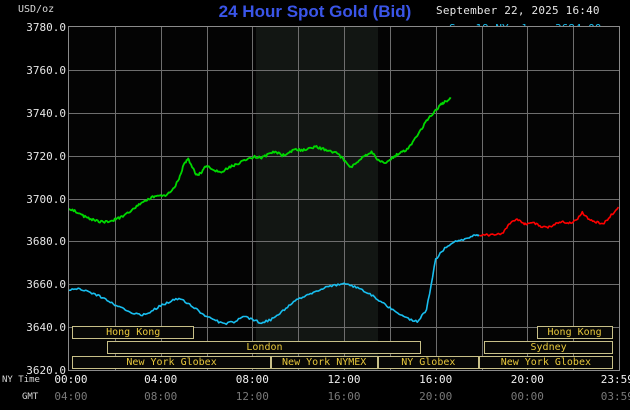  I want to click on session-bar-label: London, so click(264, 347).